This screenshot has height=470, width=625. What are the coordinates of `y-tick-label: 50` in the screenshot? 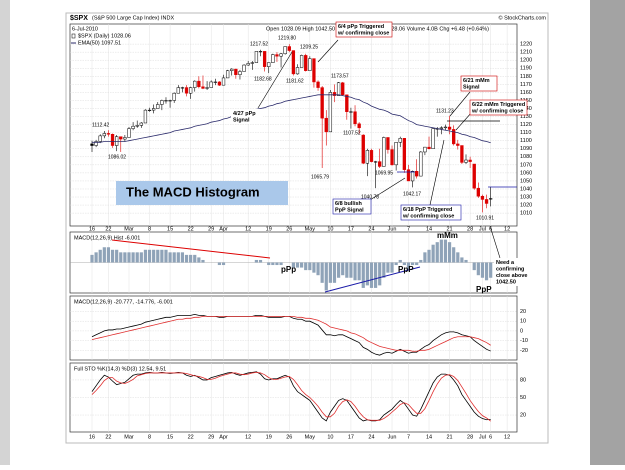 It's located at (523, 398).